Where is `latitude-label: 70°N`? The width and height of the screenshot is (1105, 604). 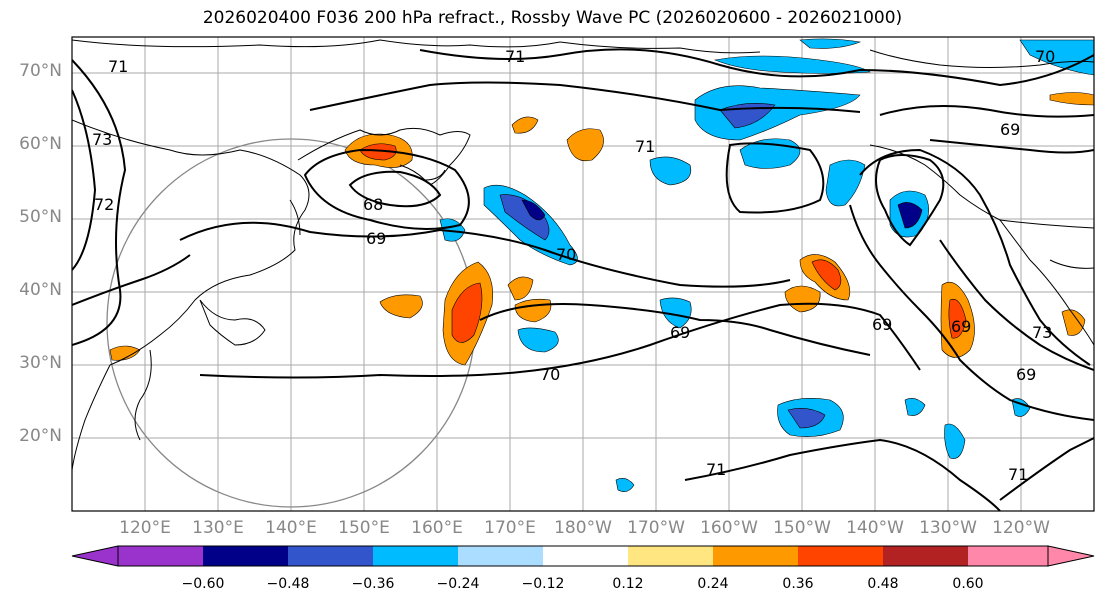 latitude-label: 70°N is located at coordinates (40, 71).